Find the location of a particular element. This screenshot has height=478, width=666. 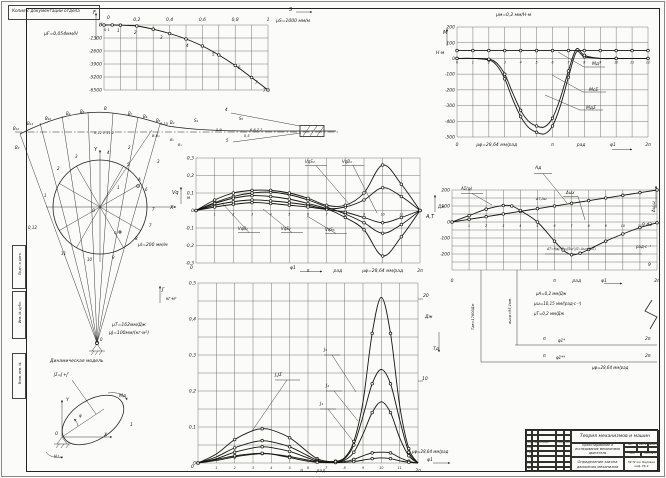

annotation-label: J₂ is located at coordinates (328, 386).